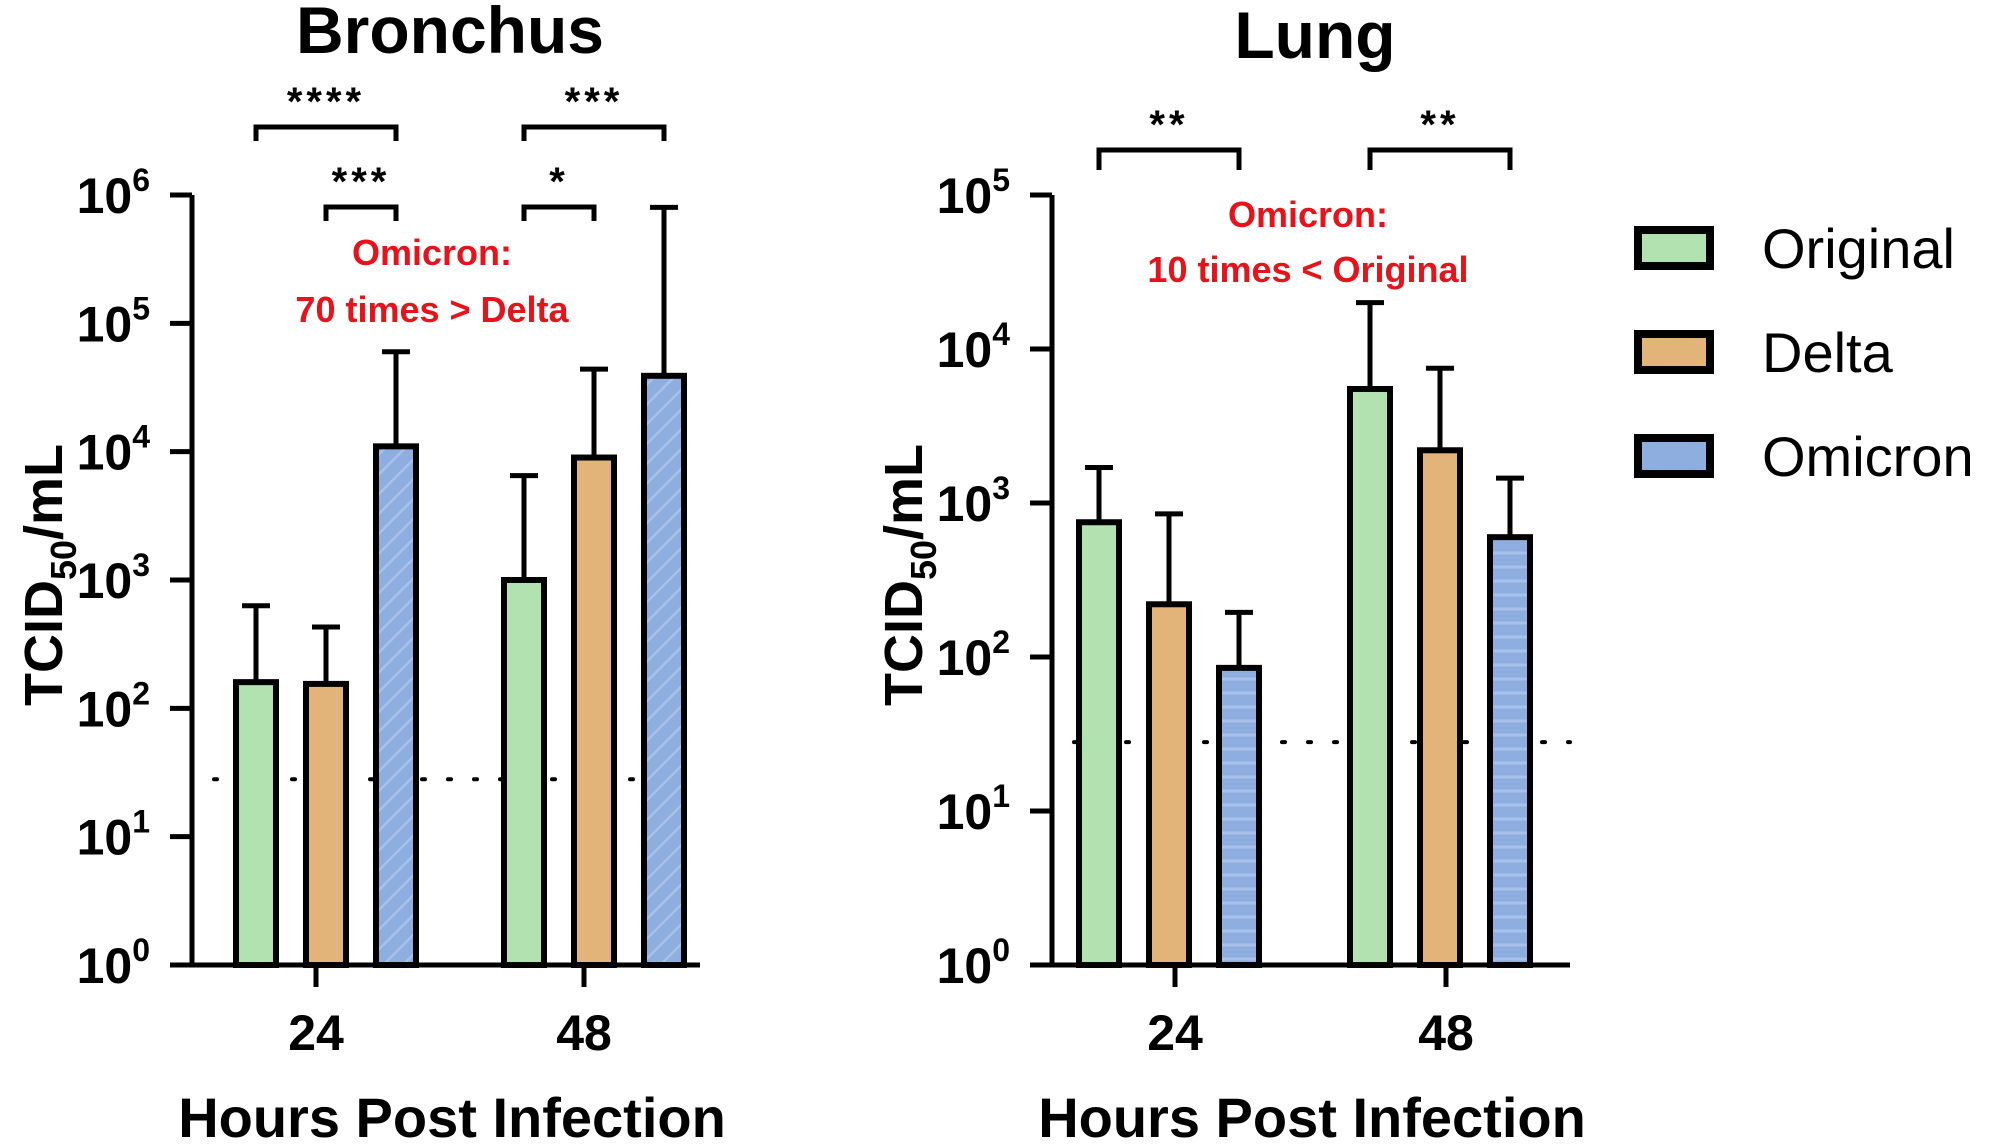 This screenshot has height=1147, width=2000. I want to click on lung-bars, so click(1304, 634).